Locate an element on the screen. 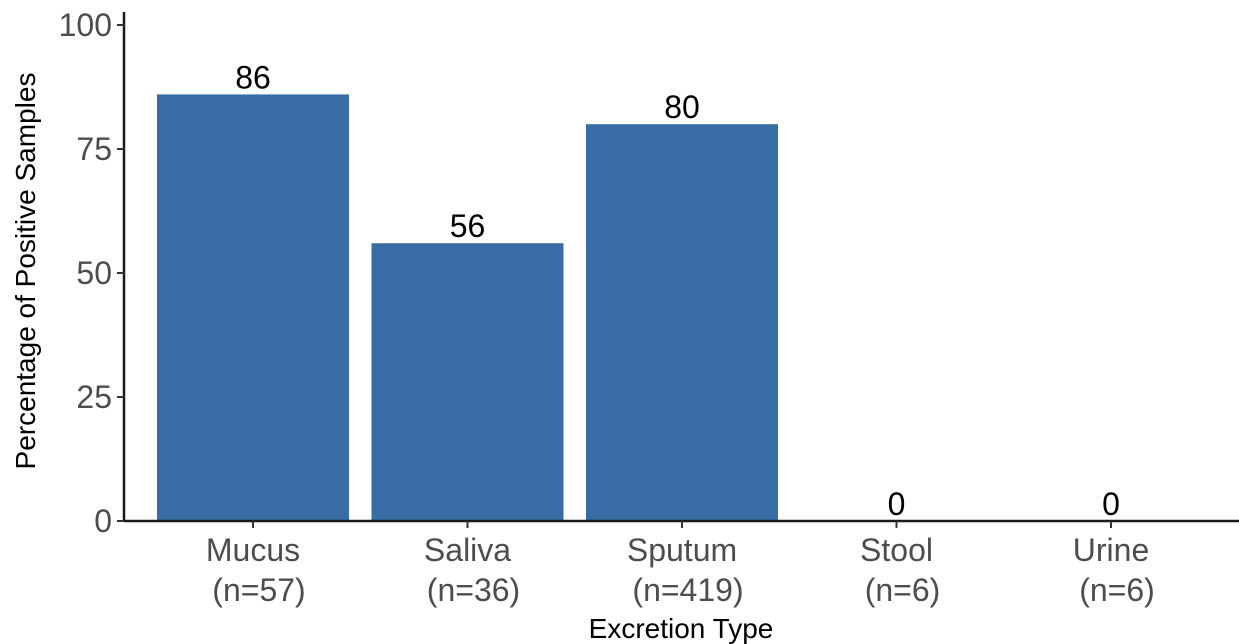  y-tick-label-2: 50 is located at coordinates (94, 273).